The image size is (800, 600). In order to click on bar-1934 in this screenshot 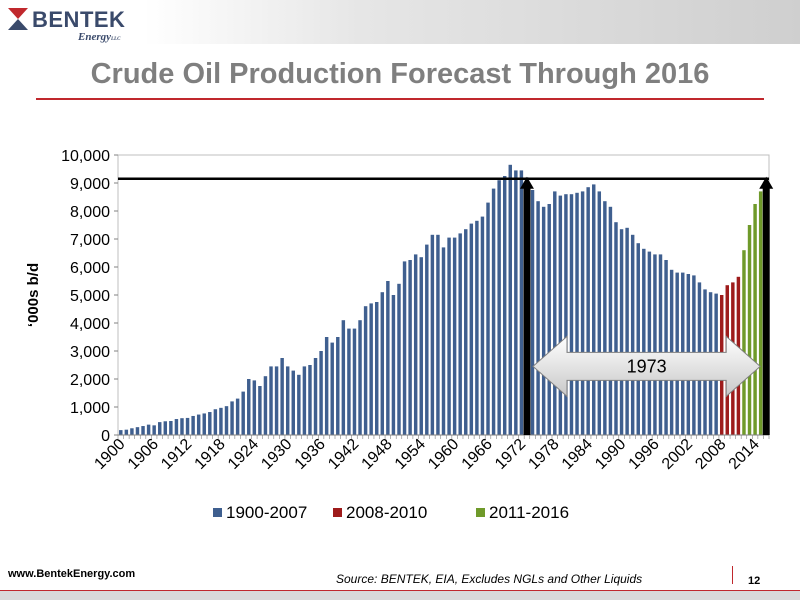, I will do `click(310, 400)`.